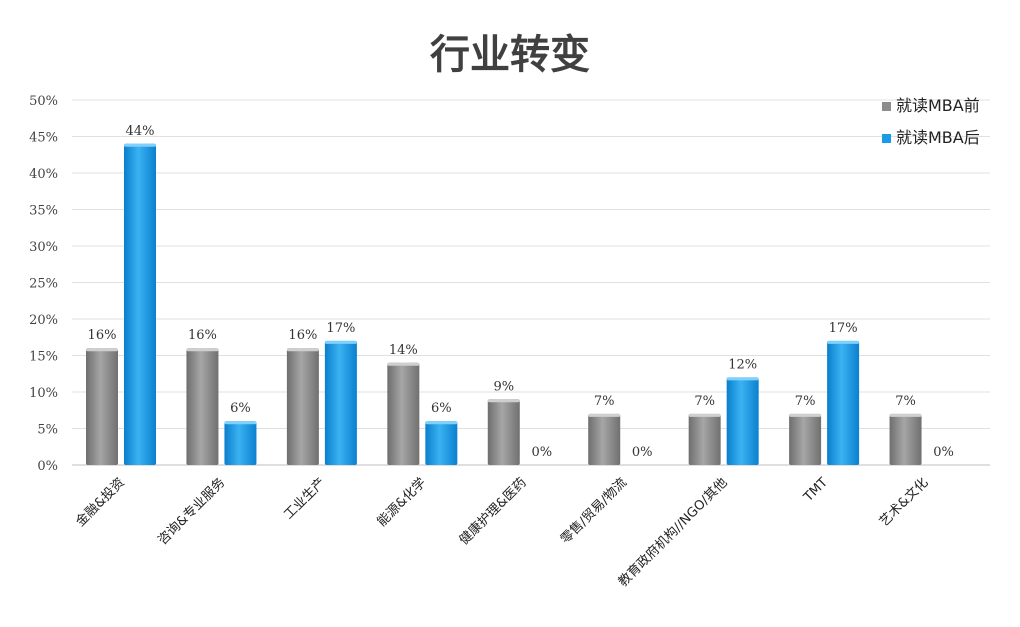 The height and width of the screenshot is (627, 1020). What do you see at coordinates (43, 357) in the screenshot?
I see `y-tick-label: 15%` at bounding box center [43, 357].